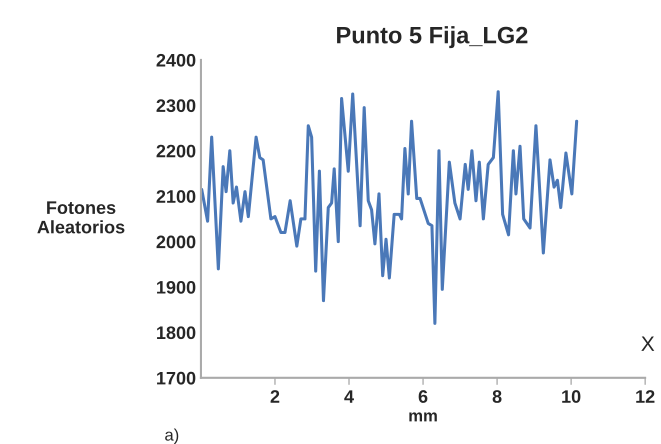 This screenshot has height=444, width=661. Describe the element at coordinates (432, 37) in the screenshot. I see `chart-title: Punto 5 Fija_LG2` at that location.